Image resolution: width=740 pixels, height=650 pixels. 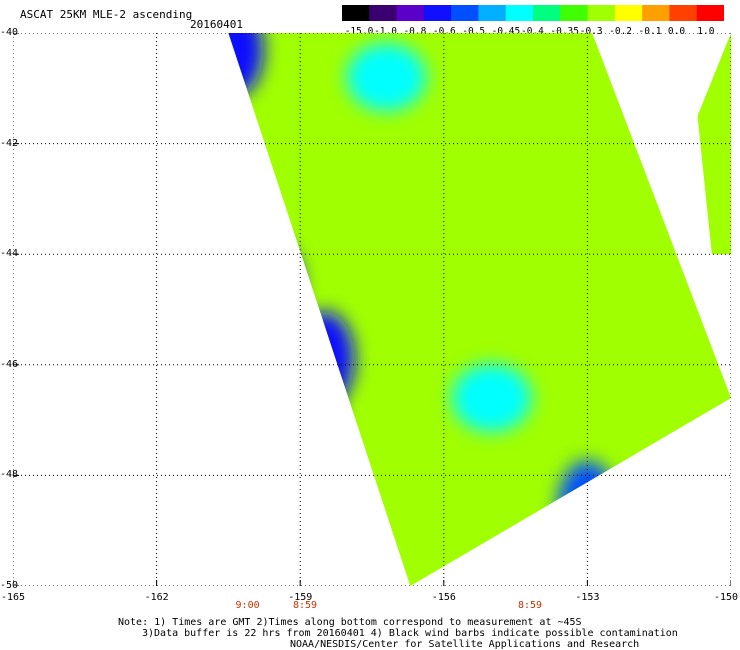 I want to click on colorbar-label: -0.8, so click(x=415, y=31).